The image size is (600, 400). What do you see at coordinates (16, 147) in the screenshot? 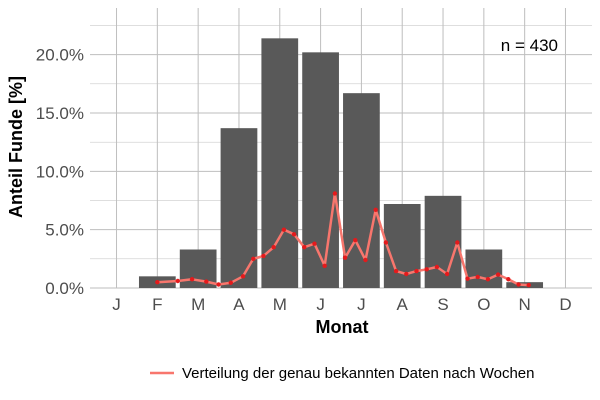
I see `y-axis-title: Anteil Funde [%]` at bounding box center [16, 147].